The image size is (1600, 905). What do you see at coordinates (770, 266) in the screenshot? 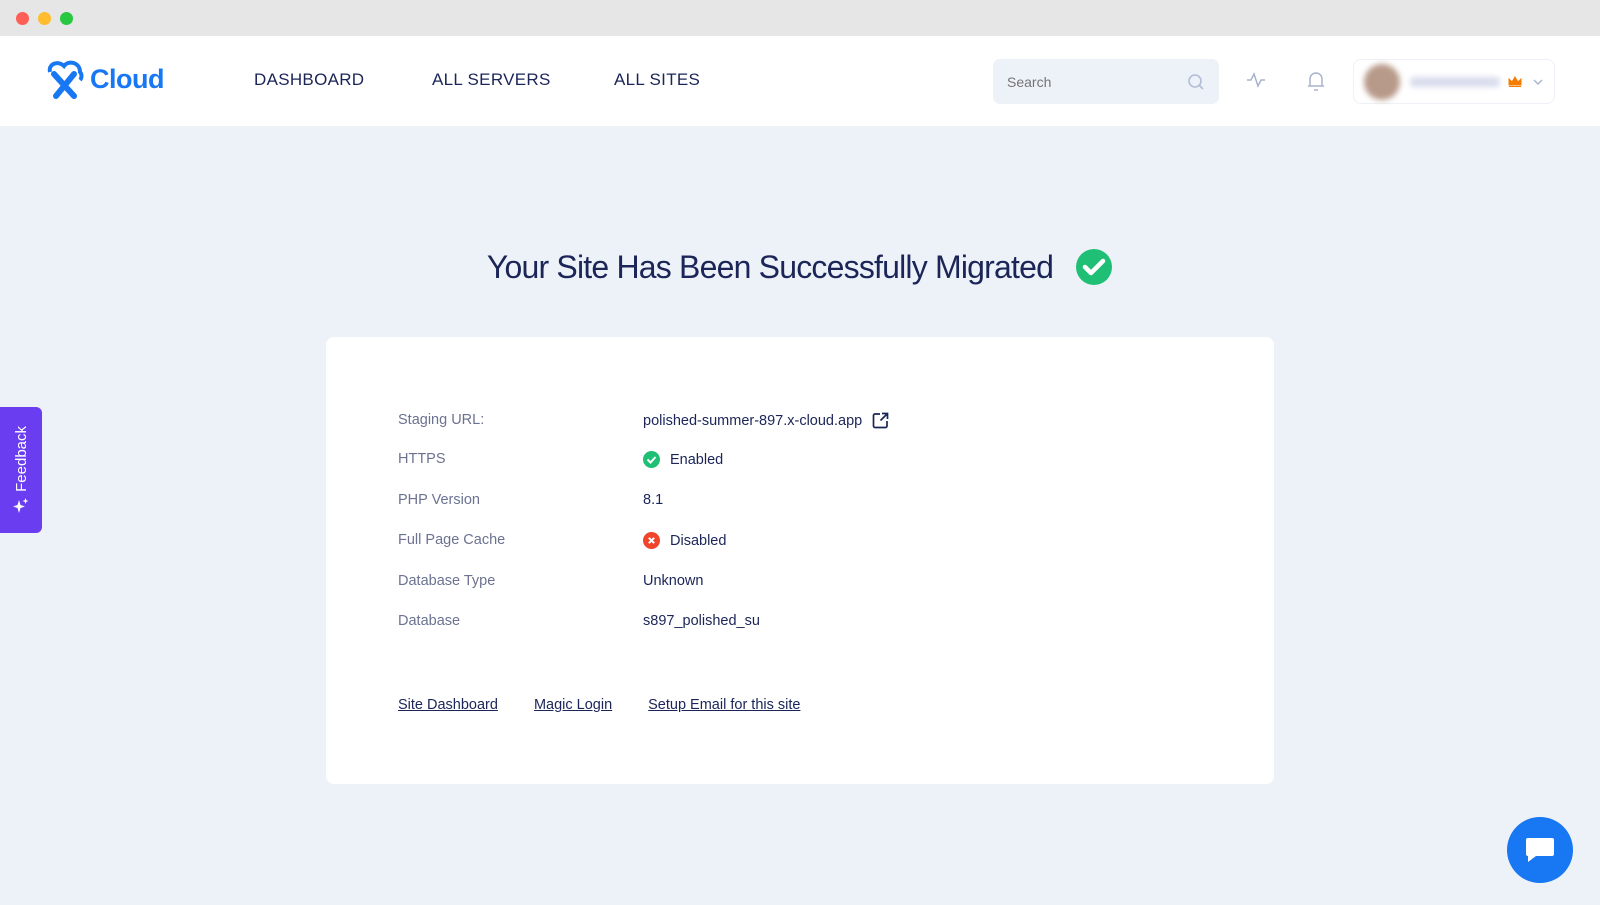
I see `page-title: Your Site Has Been Successfully Migrated` at bounding box center [770, 266].